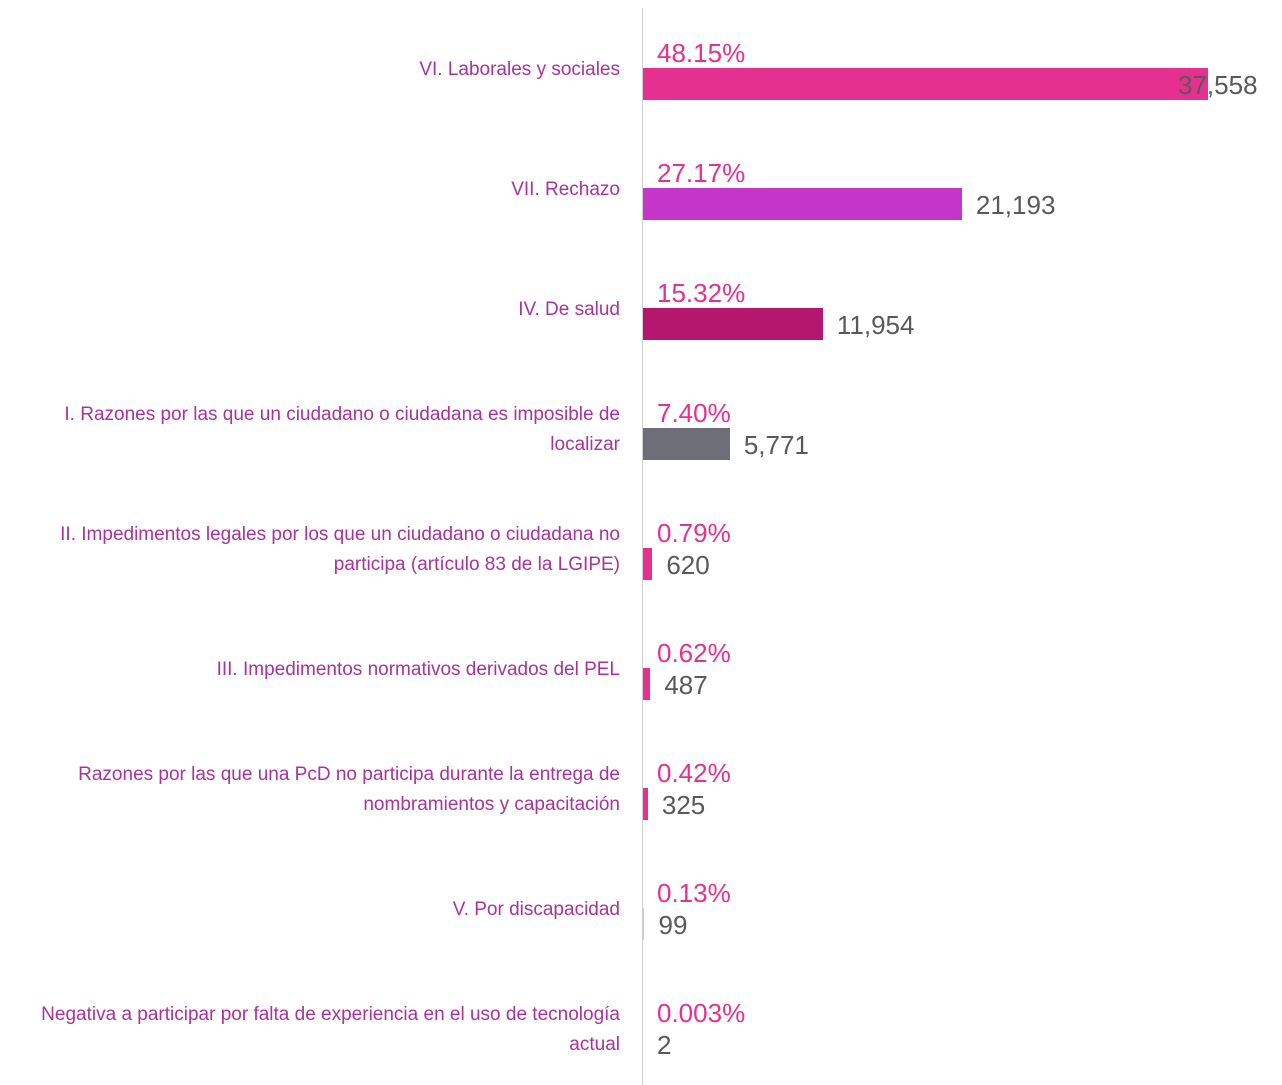 The height and width of the screenshot is (1085, 1282). What do you see at coordinates (701, 1013) in the screenshot?
I see `percent-label: 0.003%` at bounding box center [701, 1013].